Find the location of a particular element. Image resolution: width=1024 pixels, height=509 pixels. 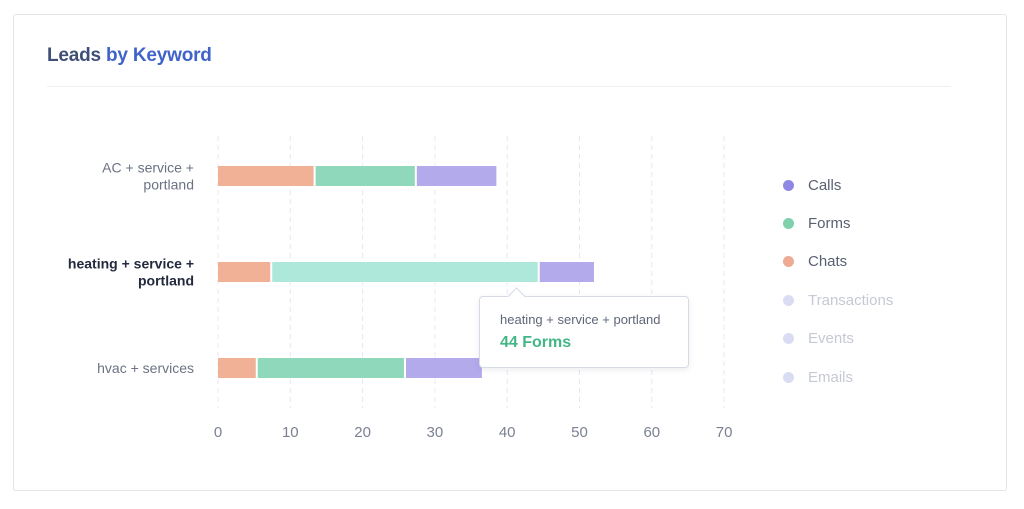

legend-label: Events is located at coordinates (831, 339).